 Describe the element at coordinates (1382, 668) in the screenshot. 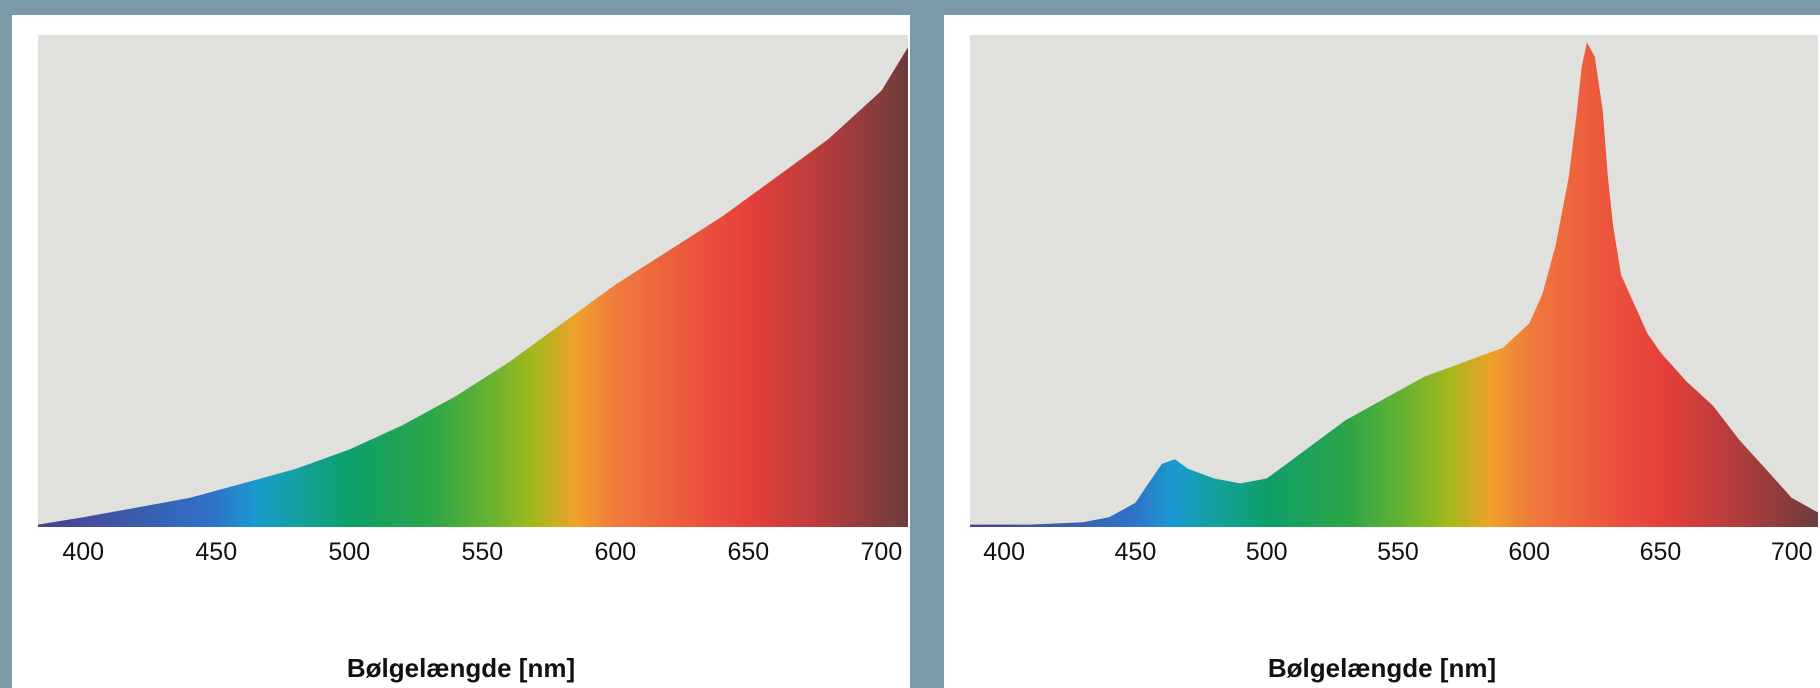

I see `x-axis-label-right: Bølgelængde [nm]` at that location.